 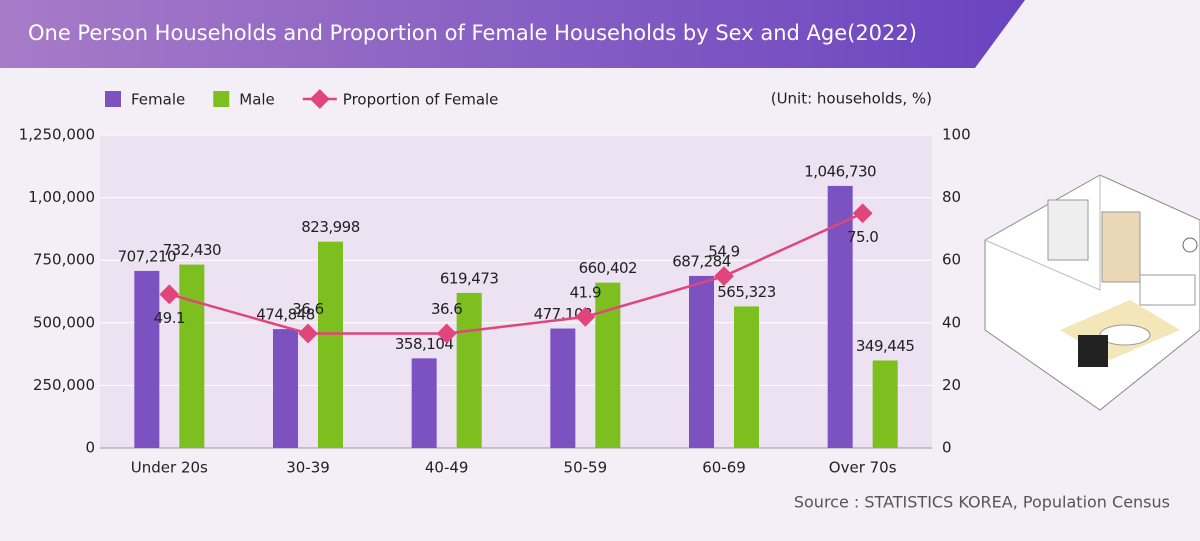 What do you see at coordinates (169, 318) in the screenshot?
I see `value-label: 49.1` at bounding box center [169, 318].